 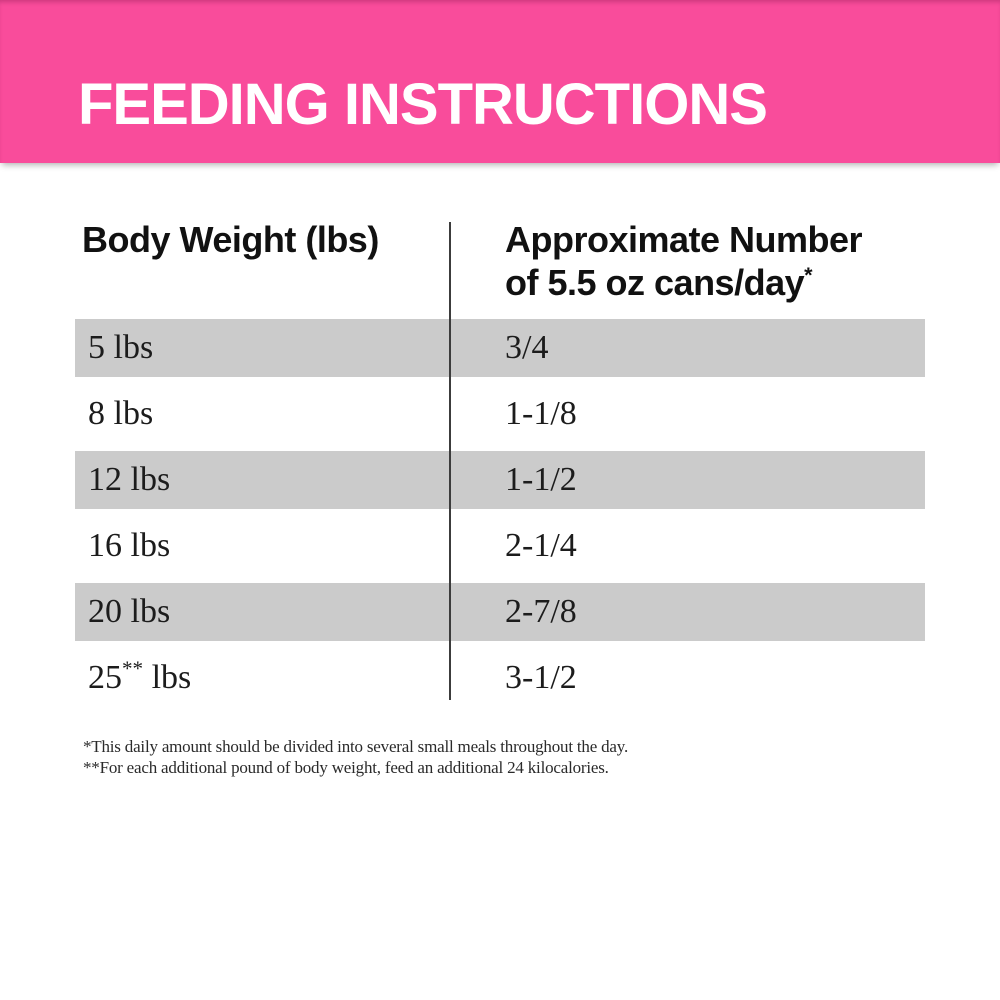 What do you see at coordinates (290, 612) in the screenshot?
I see `body-weight-cell: 20 lbs` at bounding box center [290, 612].